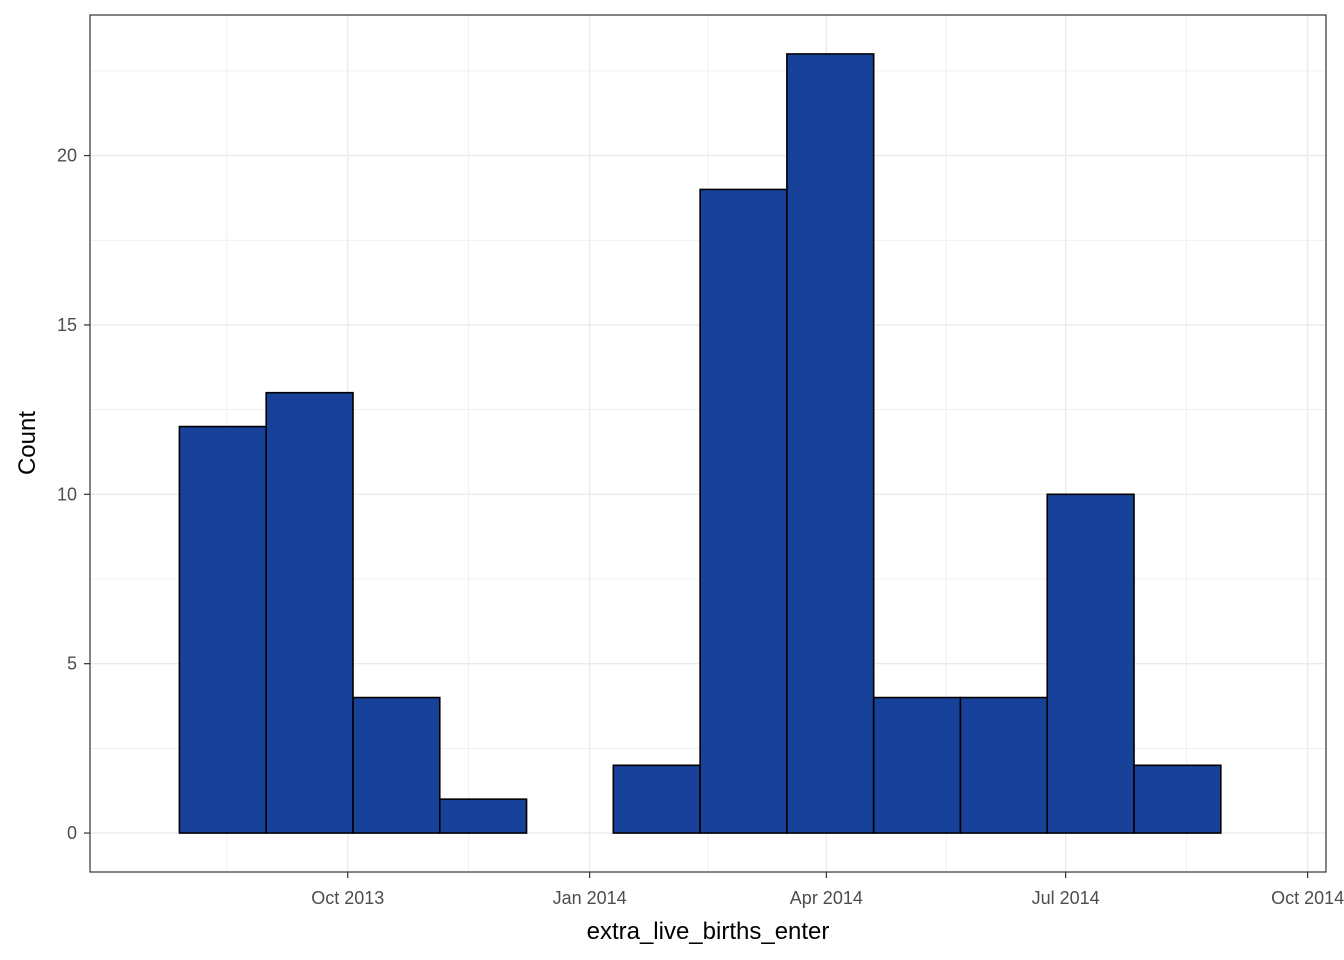 The image size is (1344, 960). I want to click on x-tick-label: Oct 2013, so click(347, 898).